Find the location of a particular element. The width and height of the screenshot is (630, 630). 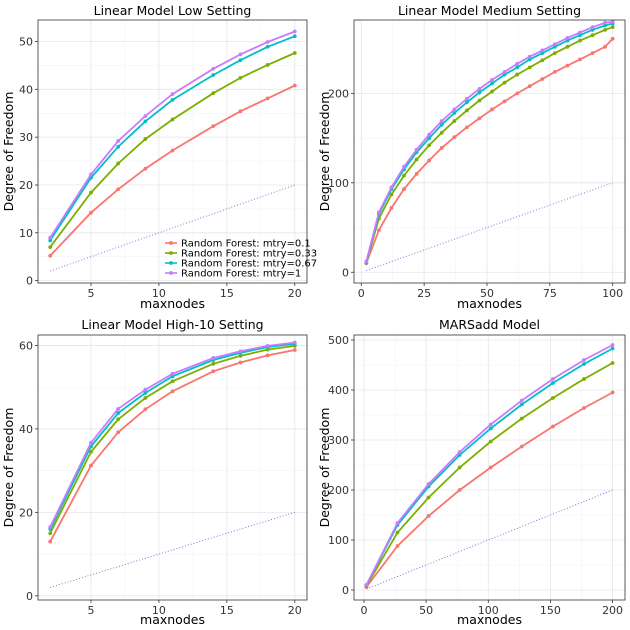

x-tick-label: 75 is located at coordinates (550, 293).